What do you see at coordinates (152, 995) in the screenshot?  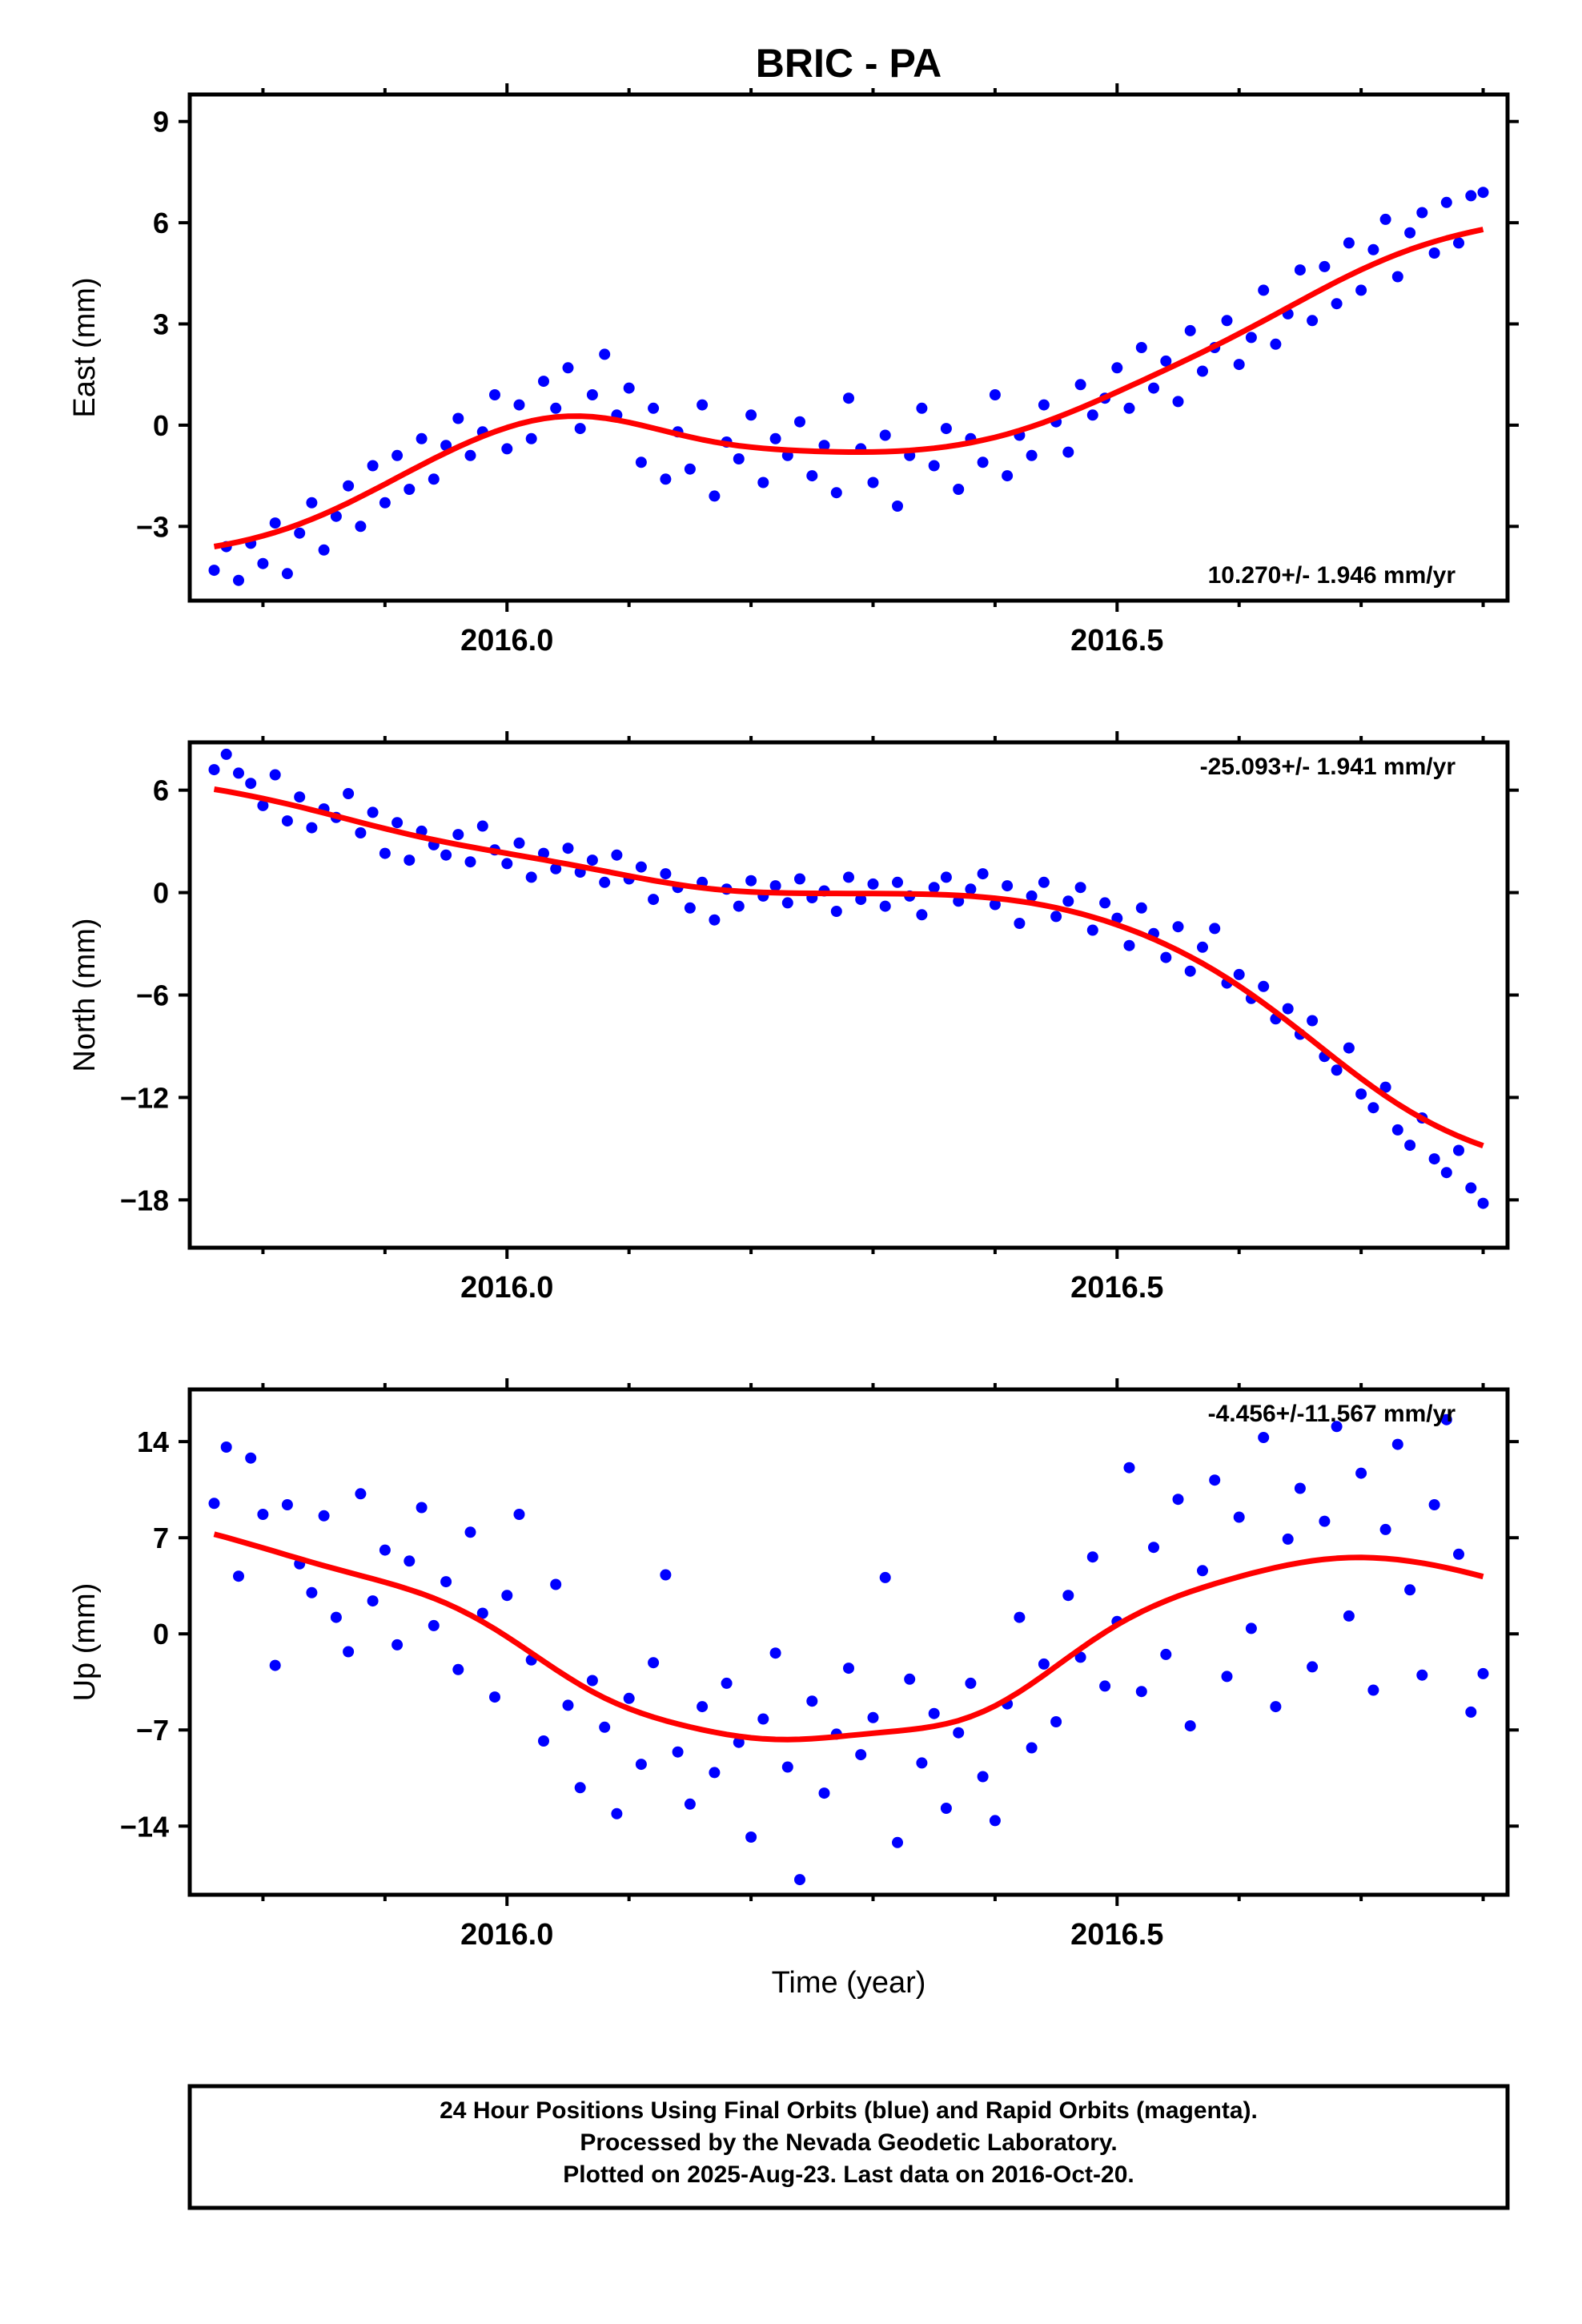 I see `y-tick-label: −6` at bounding box center [152, 995].